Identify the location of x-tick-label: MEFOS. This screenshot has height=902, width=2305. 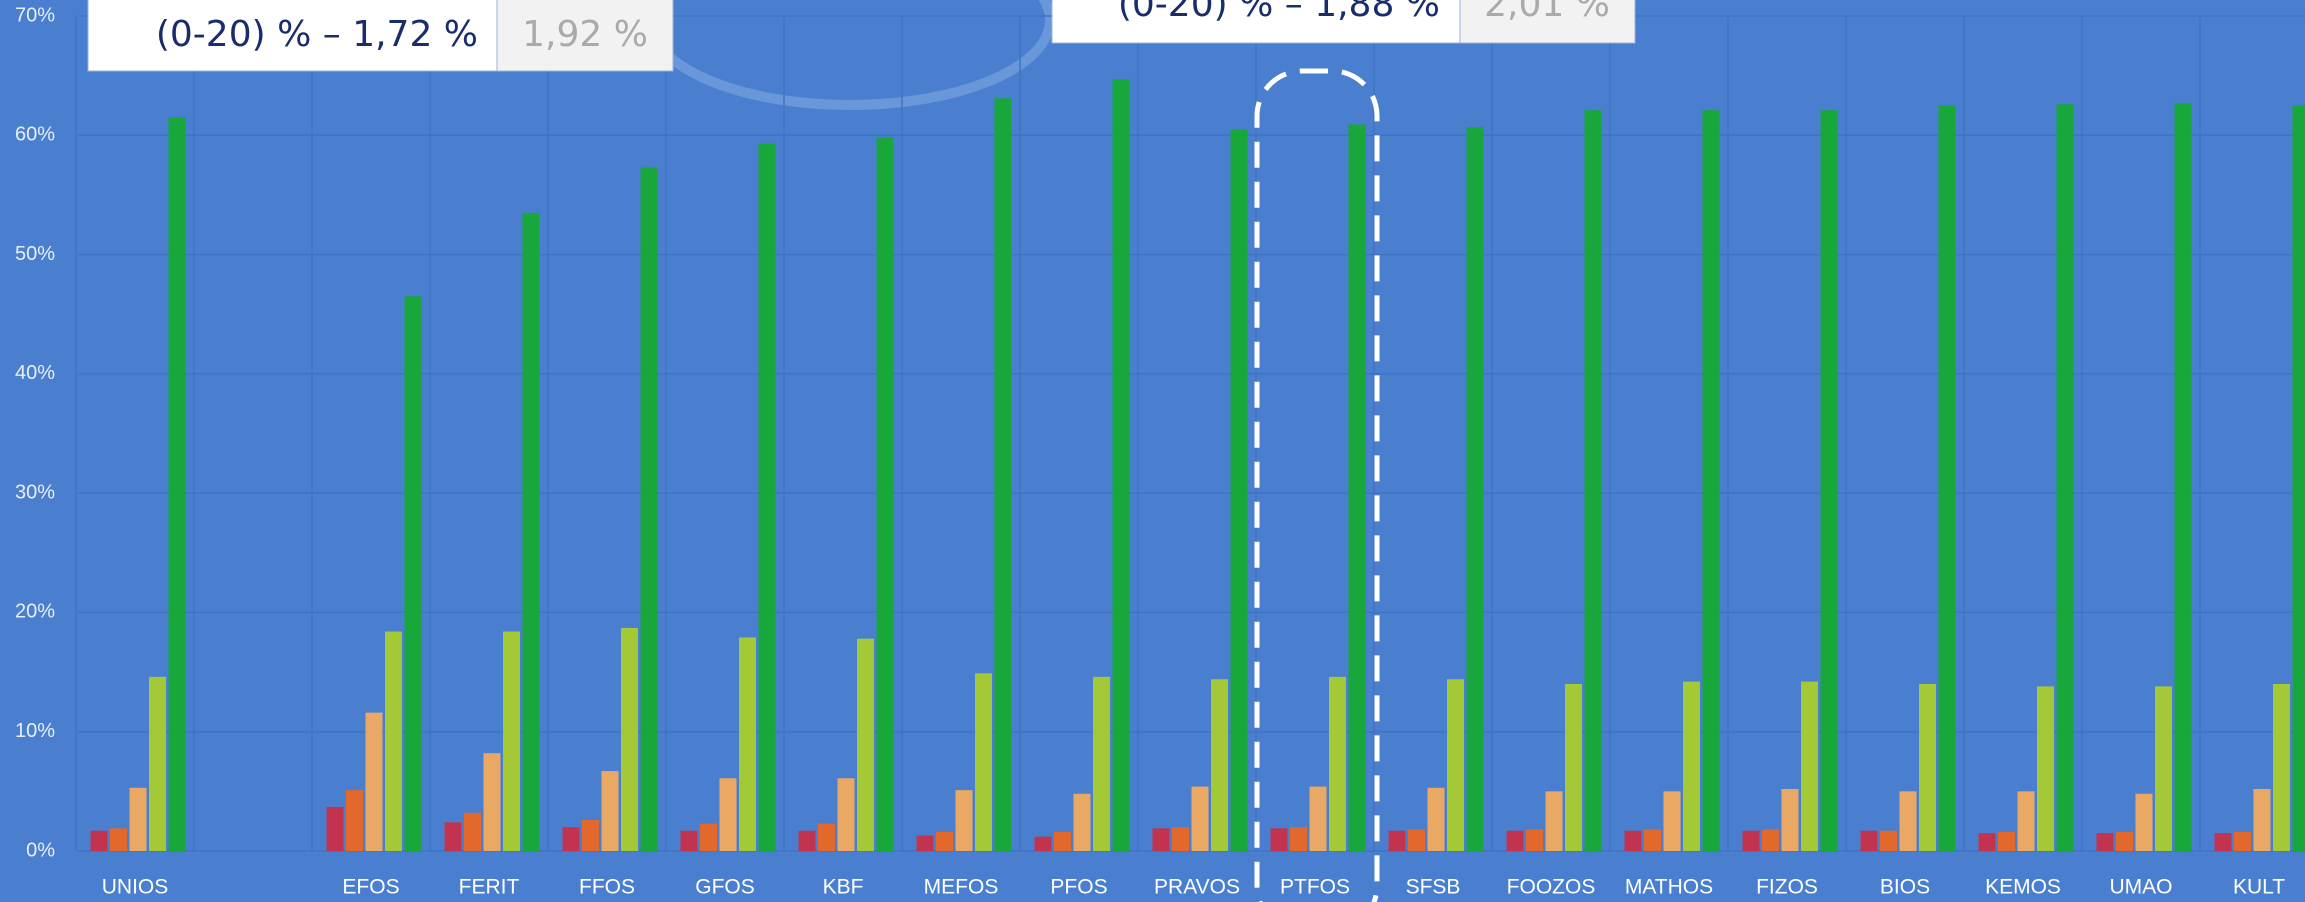
(961, 887).